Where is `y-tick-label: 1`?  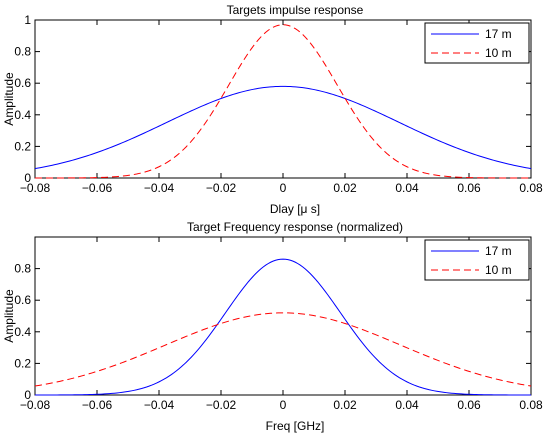 y-tick-label: 1 is located at coordinates (27, 20).